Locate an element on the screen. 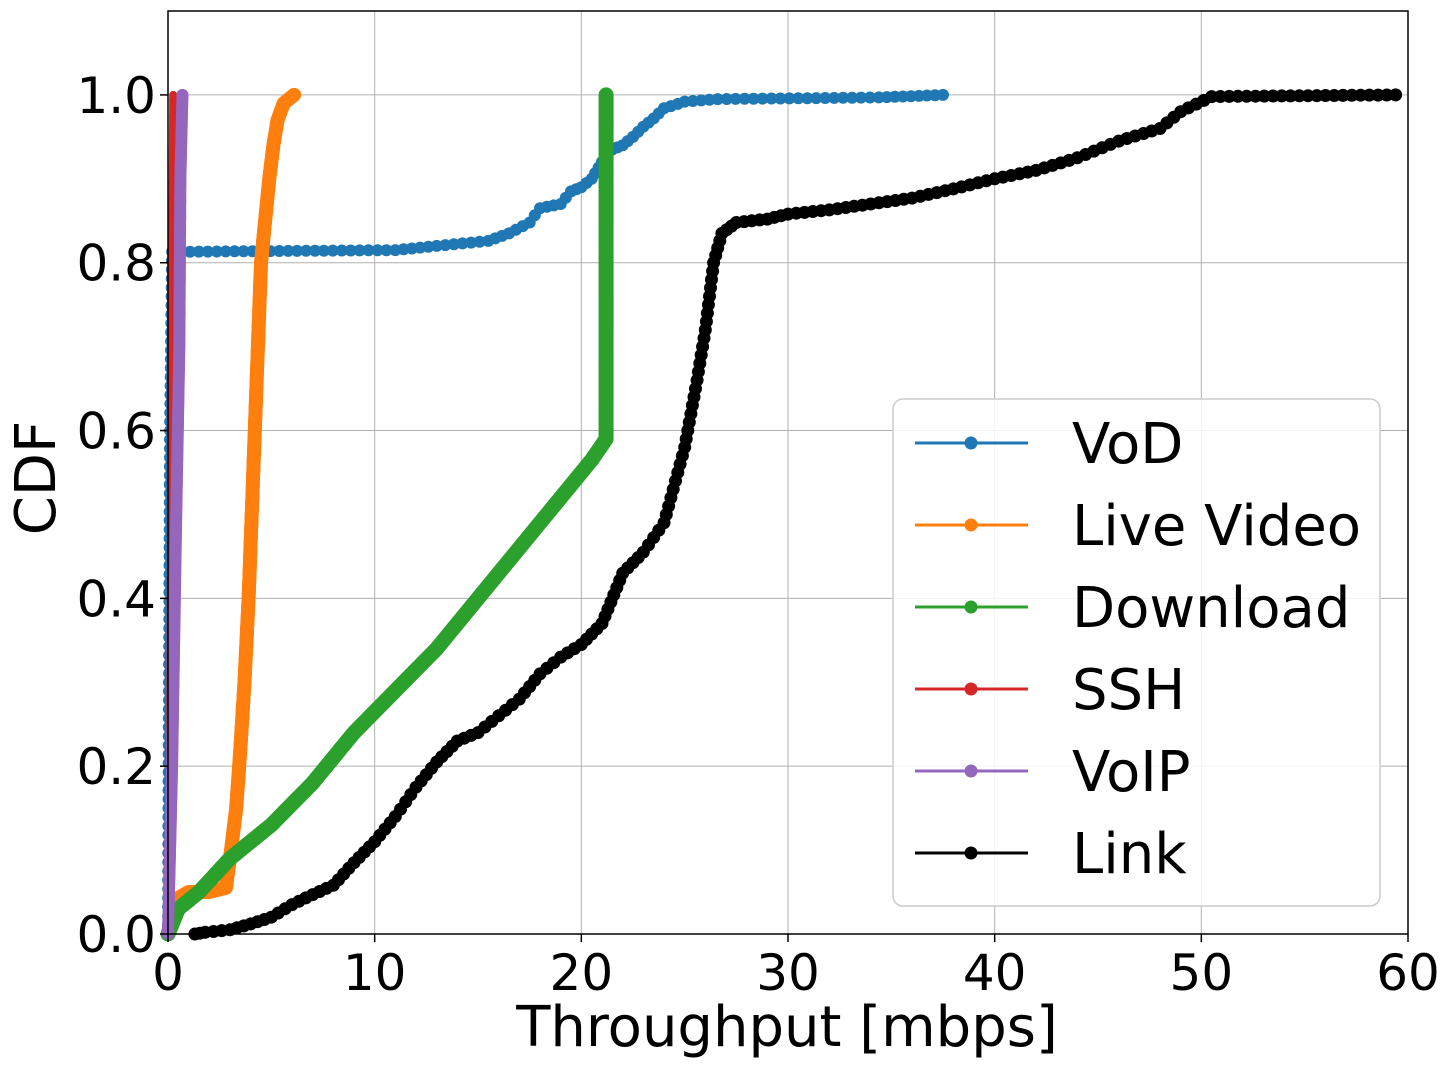 Image resolution: width=1451 pixels, height=1067 pixels. legend-label-live-video: Live Video is located at coordinates (1216, 526).